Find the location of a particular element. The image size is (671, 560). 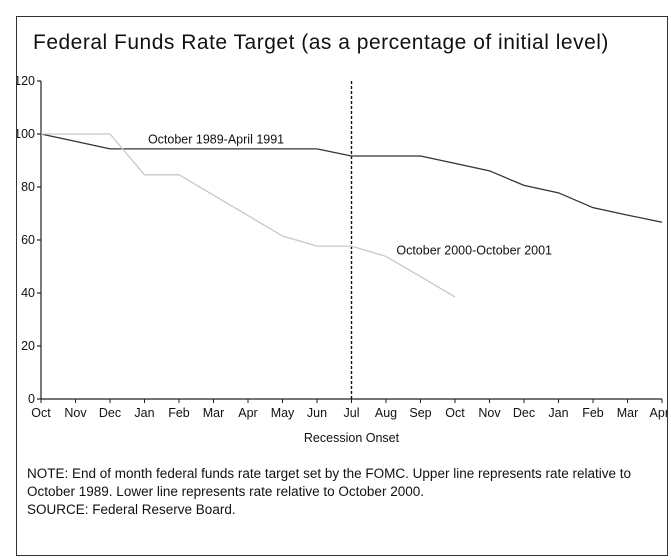

x-axis-label: Recession Onset is located at coordinates (352, 438).